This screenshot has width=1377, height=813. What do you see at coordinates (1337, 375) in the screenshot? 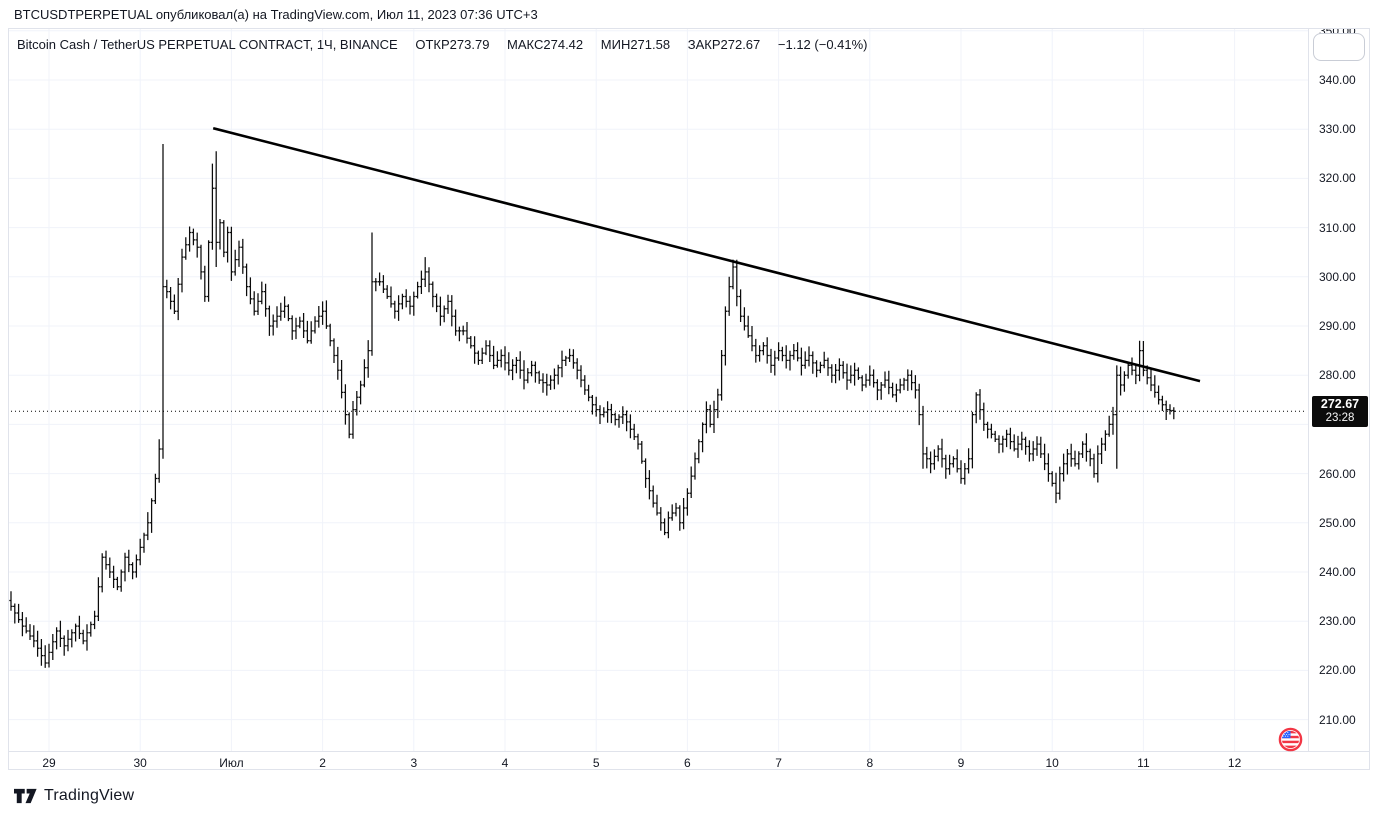
I see `price-axis-label: 280.00` at bounding box center [1337, 375].